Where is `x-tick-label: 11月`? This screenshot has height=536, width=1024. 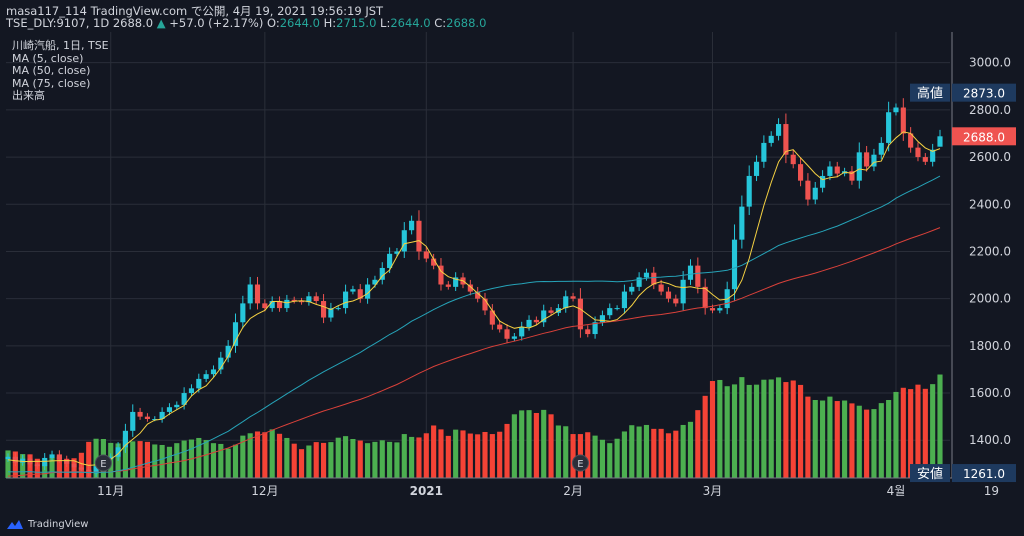 x-tick-label: 11月 is located at coordinates (110, 491).